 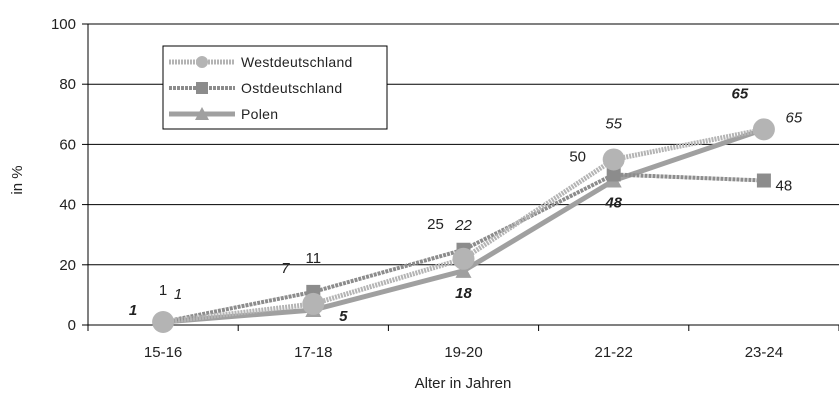 What do you see at coordinates (764, 352) in the screenshot?
I see `x-tick-label: 23-24` at bounding box center [764, 352].